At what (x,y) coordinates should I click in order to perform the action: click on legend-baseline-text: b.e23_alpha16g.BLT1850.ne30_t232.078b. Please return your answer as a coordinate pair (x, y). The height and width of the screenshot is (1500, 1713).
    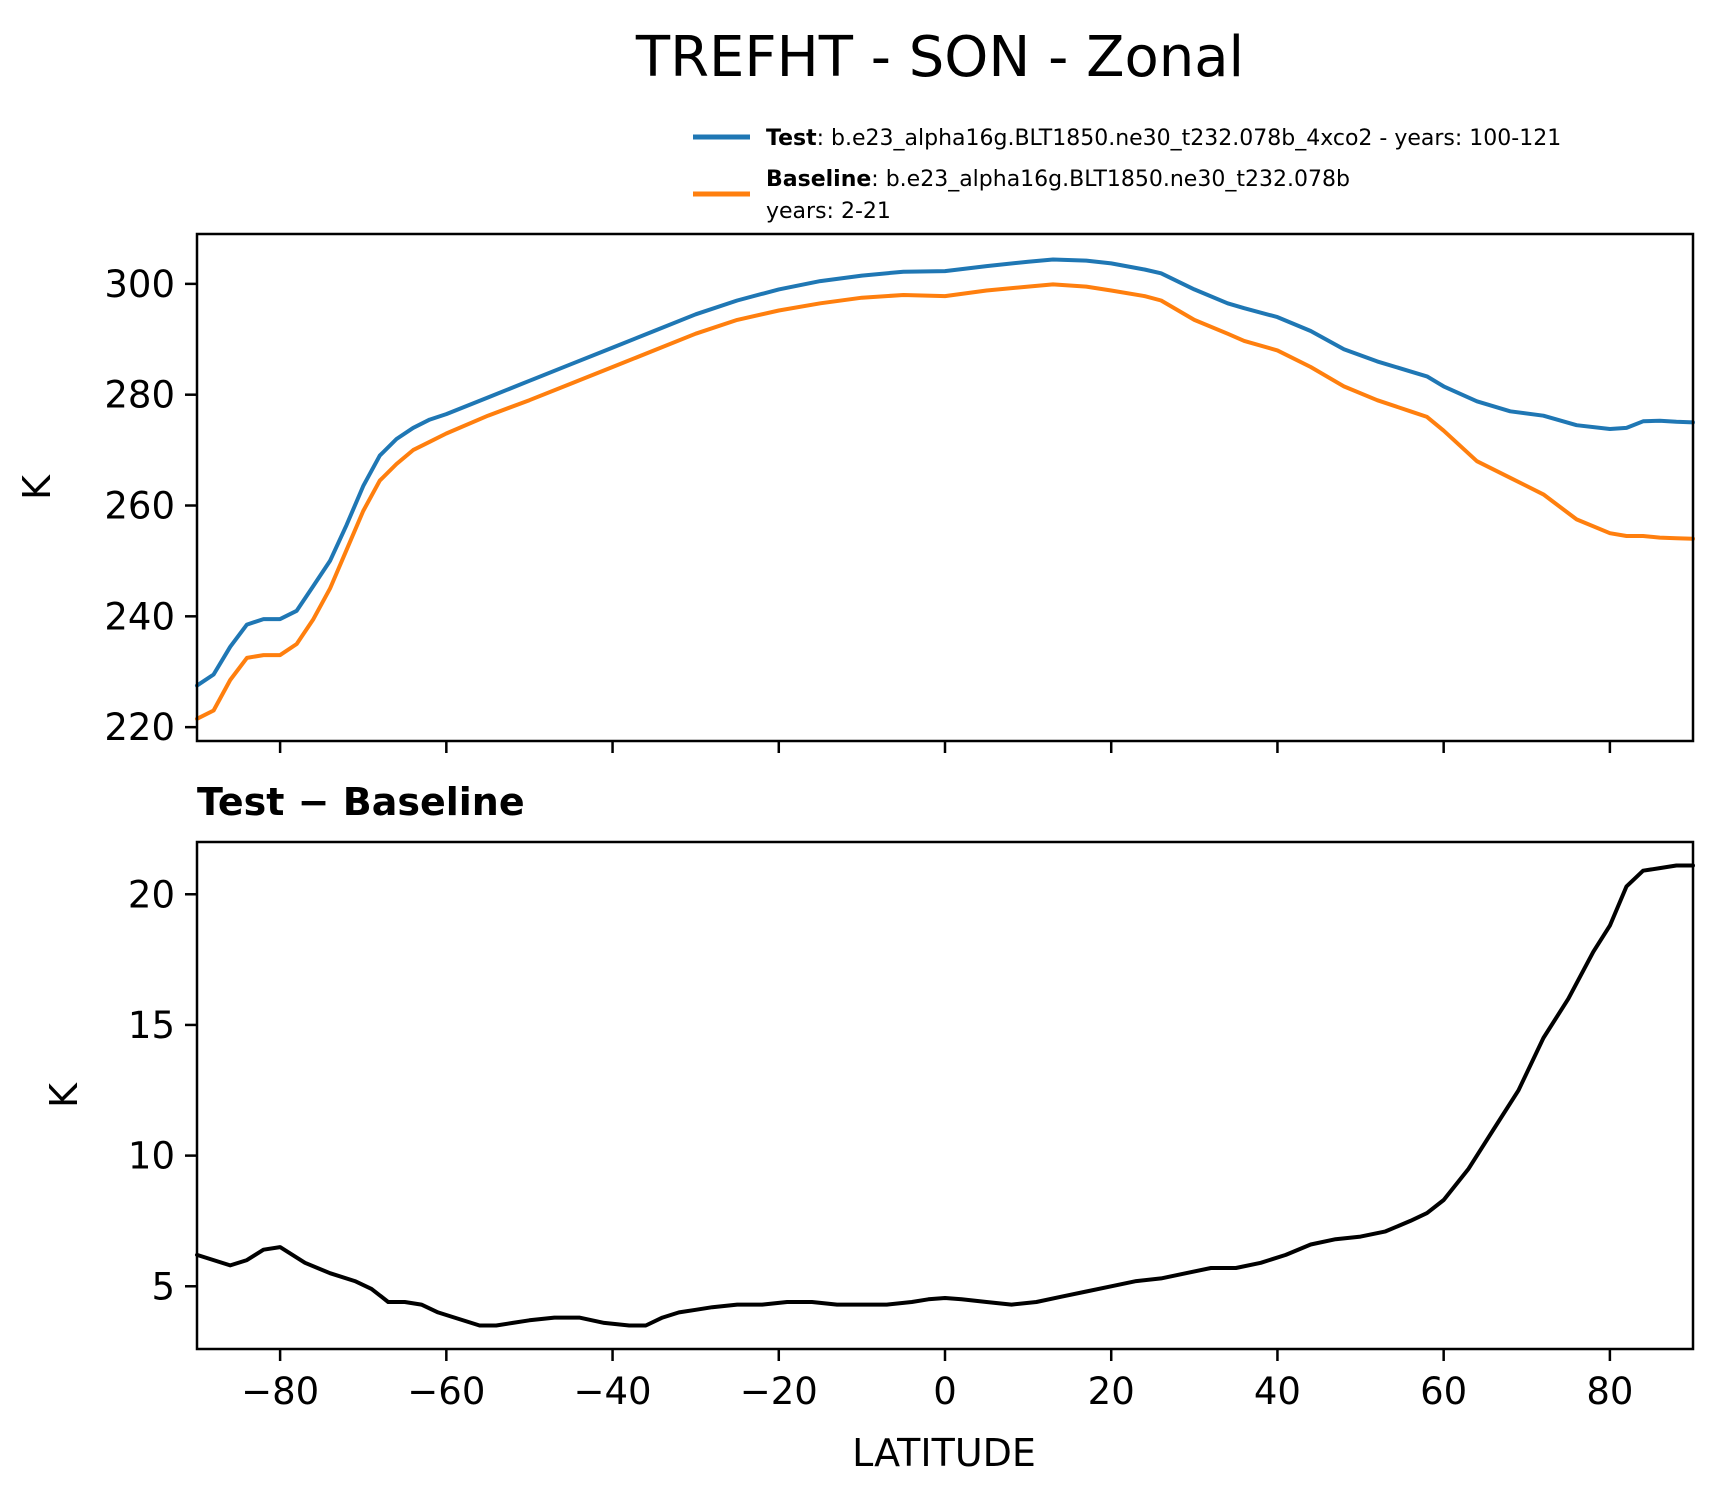
    Looking at the image, I should click on (1118, 179).